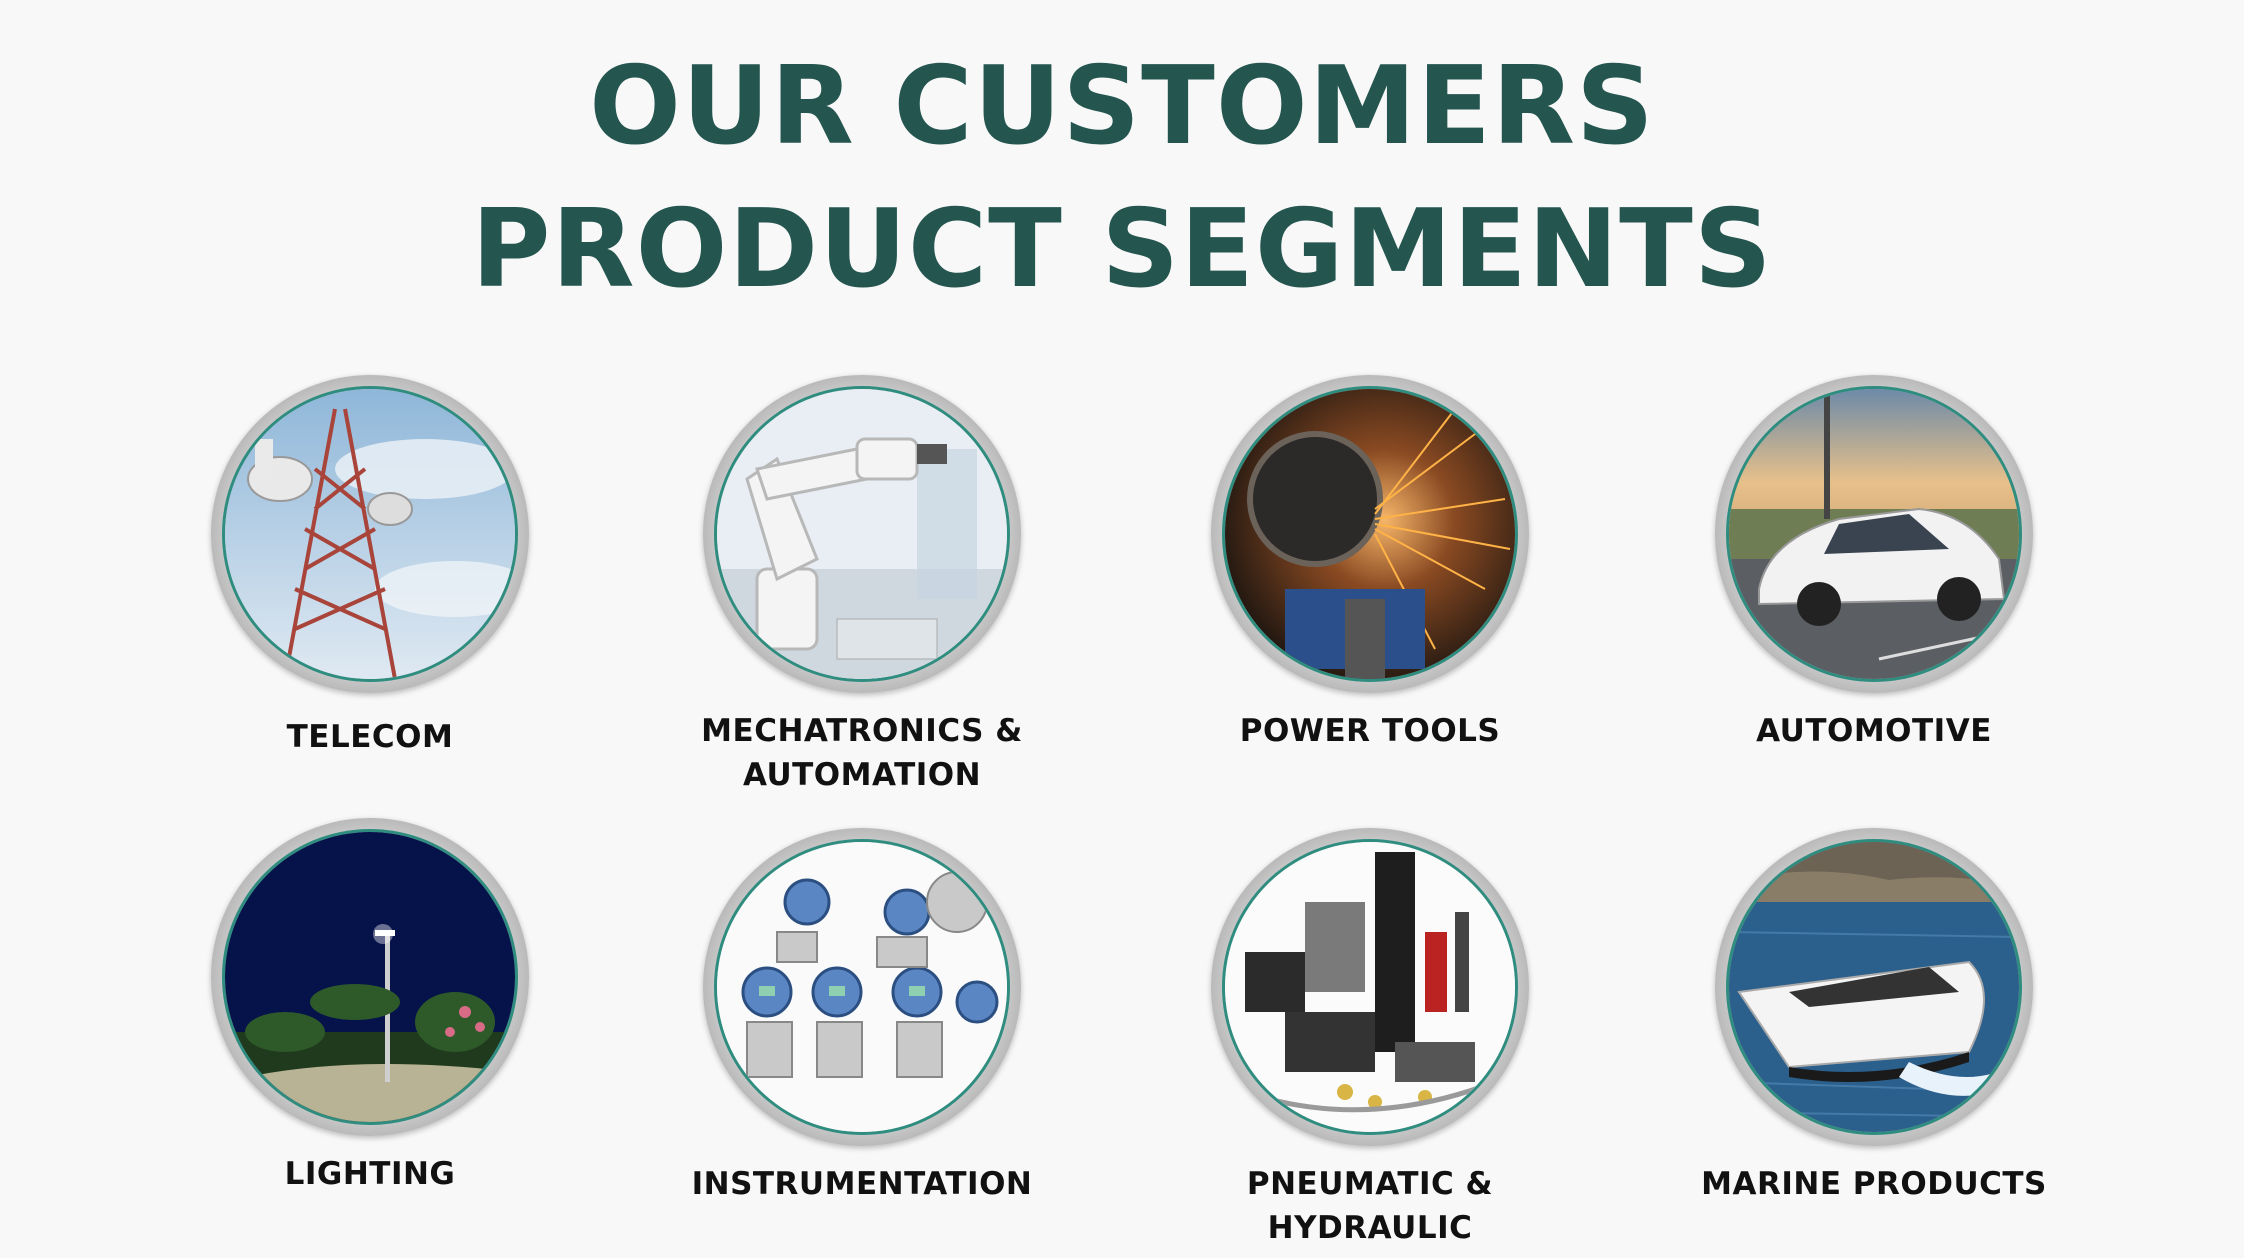  I want to click on segment-automotive: AUTOMOTIVE, so click(1874, 575).